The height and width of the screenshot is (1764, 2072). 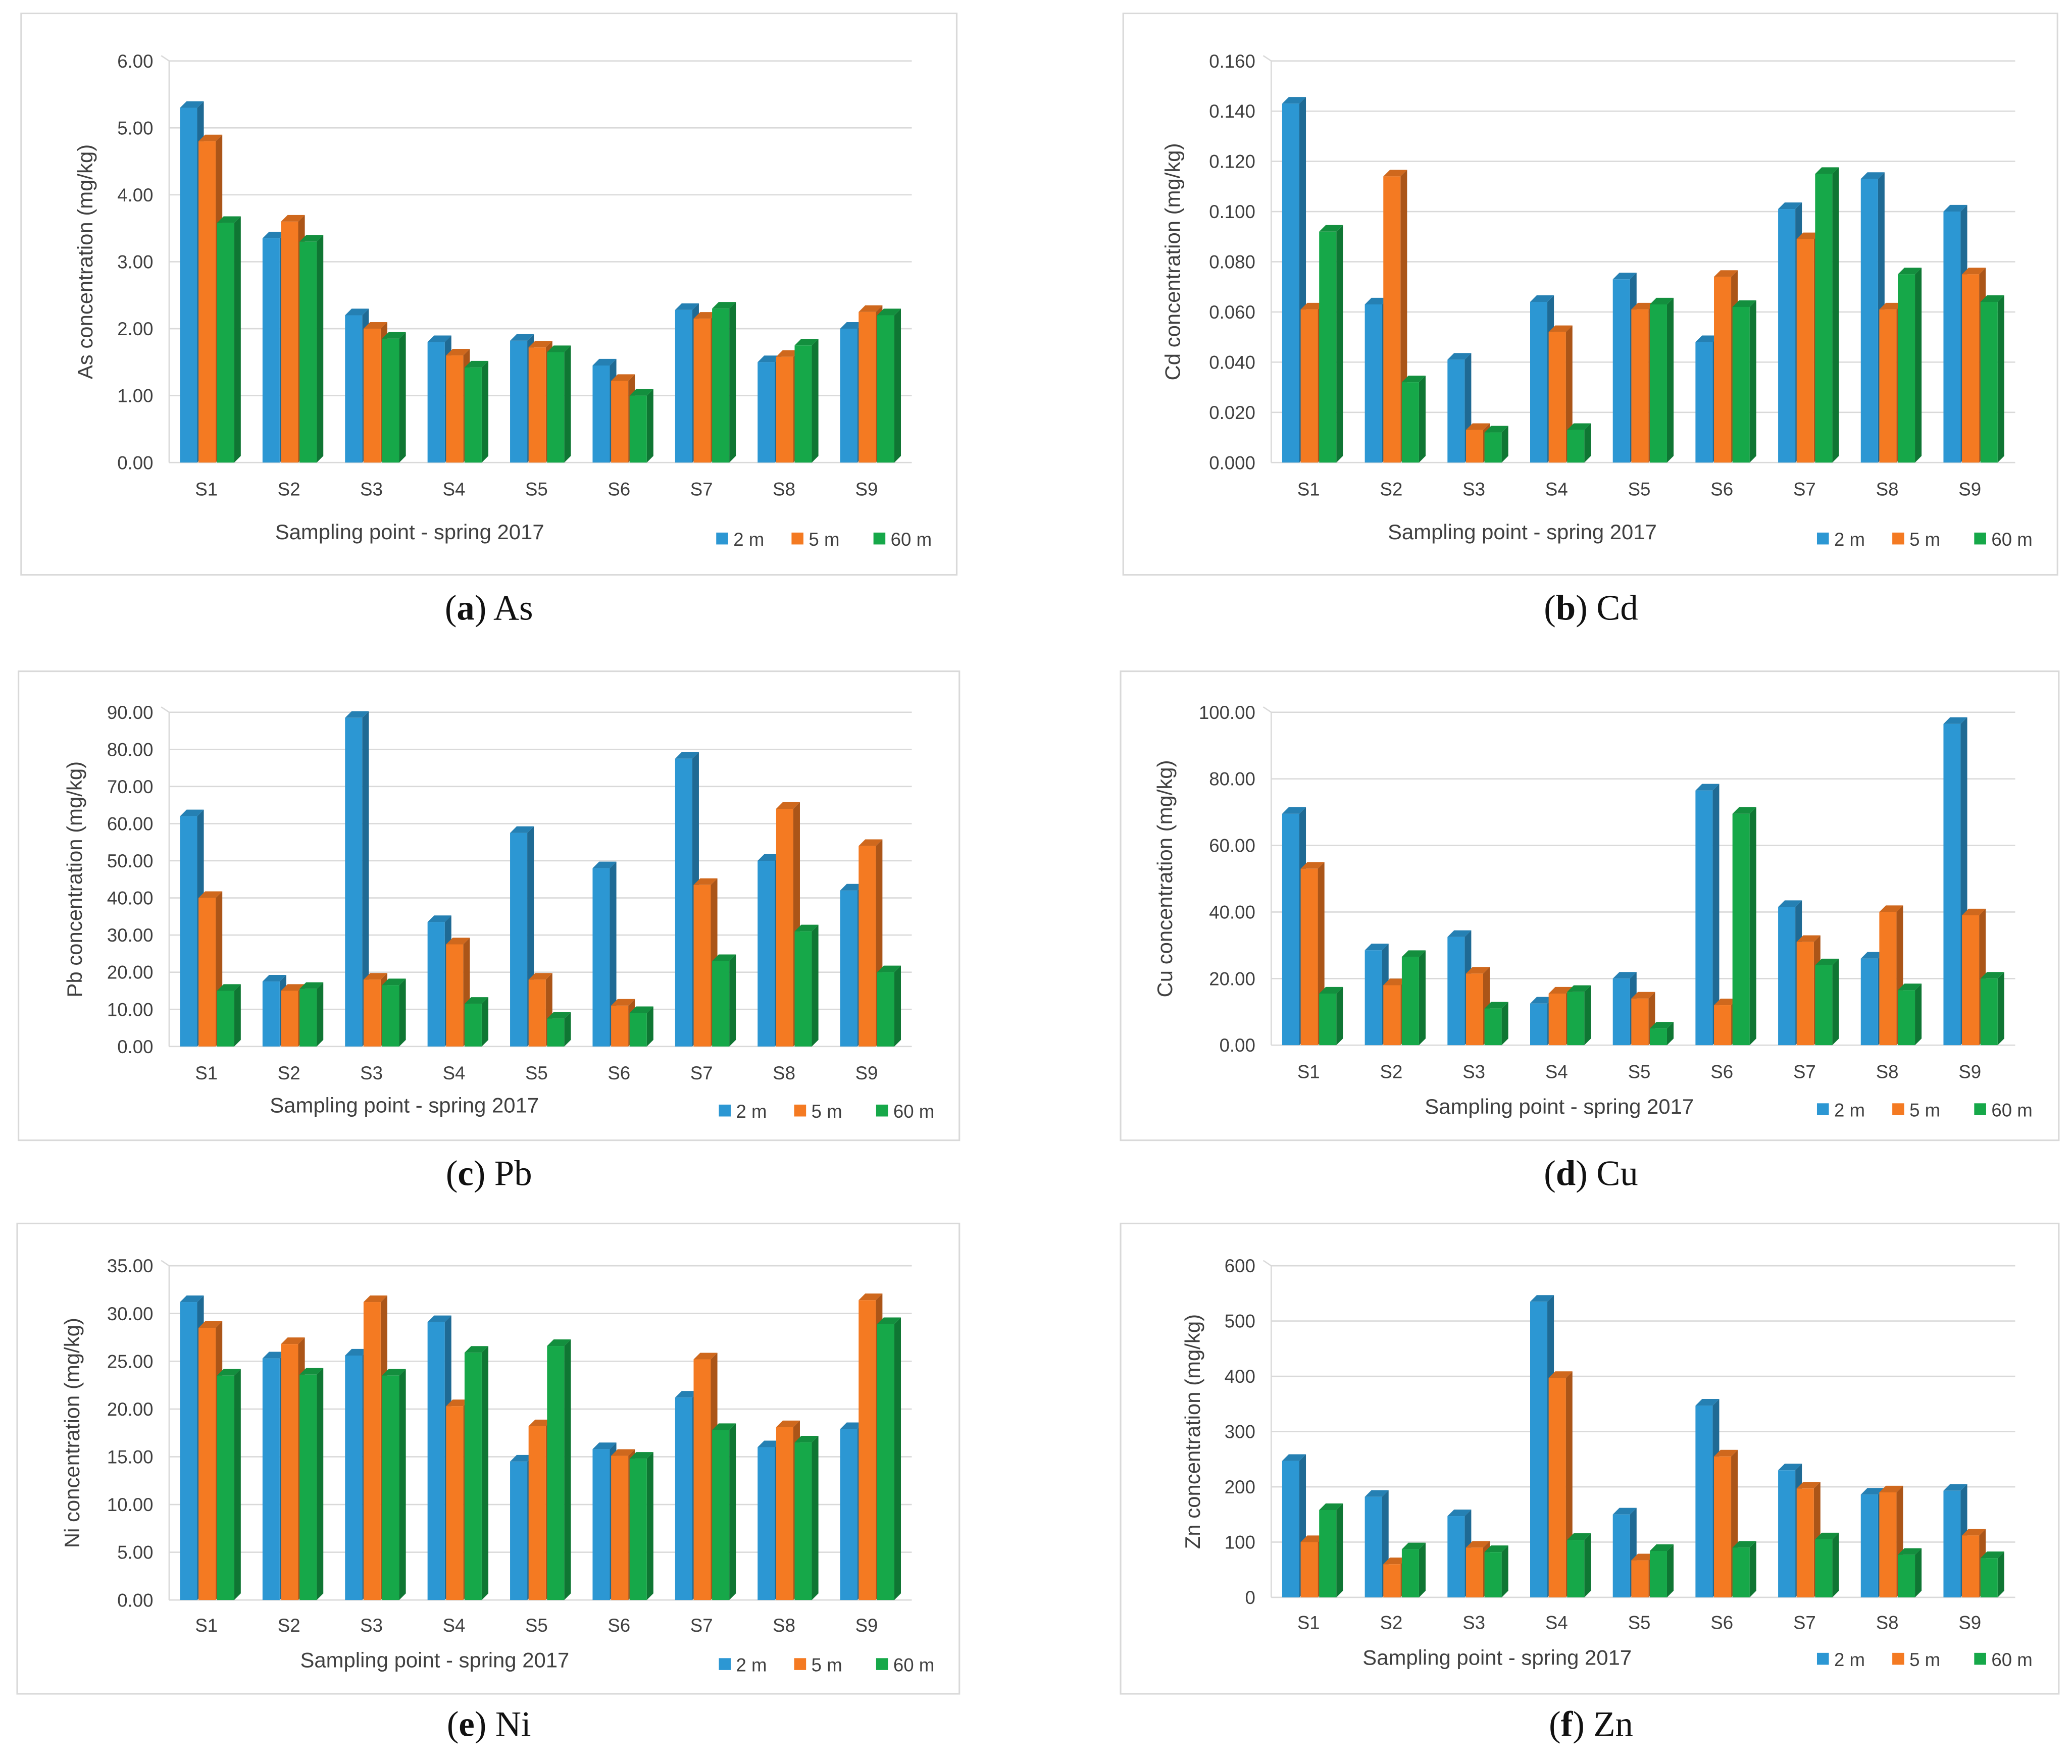 What do you see at coordinates (130, 787) in the screenshot?
I see `y-tick-label: 70.00` at bounding box center [130, 787].